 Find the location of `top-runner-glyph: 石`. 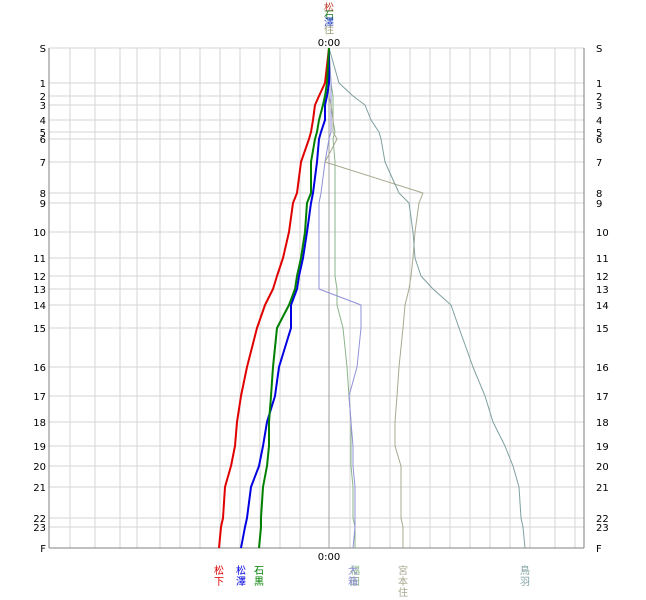

top-runner-glyph: 石 is located at coordinates (329, 16).